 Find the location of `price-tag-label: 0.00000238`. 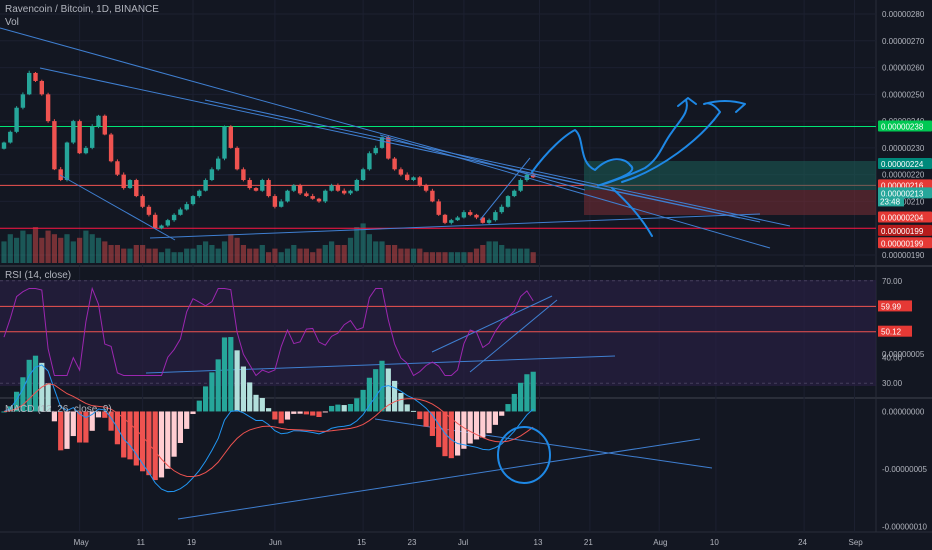

price-tag-label: 0.00000238 is located at coordinates (902, 126).